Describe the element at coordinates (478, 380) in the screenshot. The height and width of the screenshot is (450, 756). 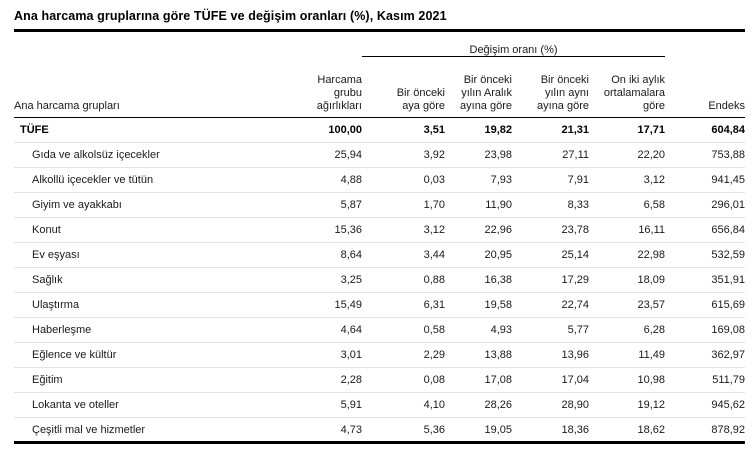
I see `cell-value: 17,08` at that location.